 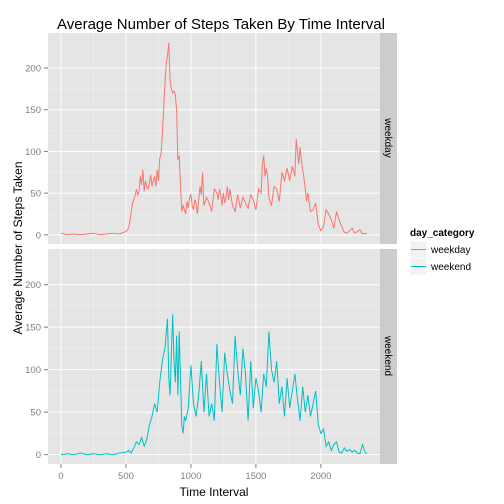 I want to click on x-tick-label: 2000, so click(x=320, y=476).